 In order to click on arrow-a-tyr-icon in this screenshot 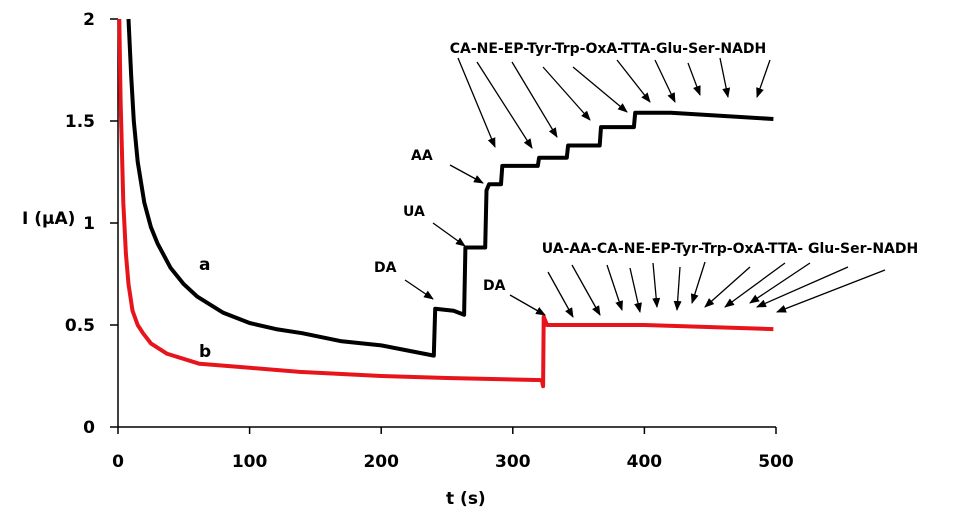, I will do `click(566, 93)`.